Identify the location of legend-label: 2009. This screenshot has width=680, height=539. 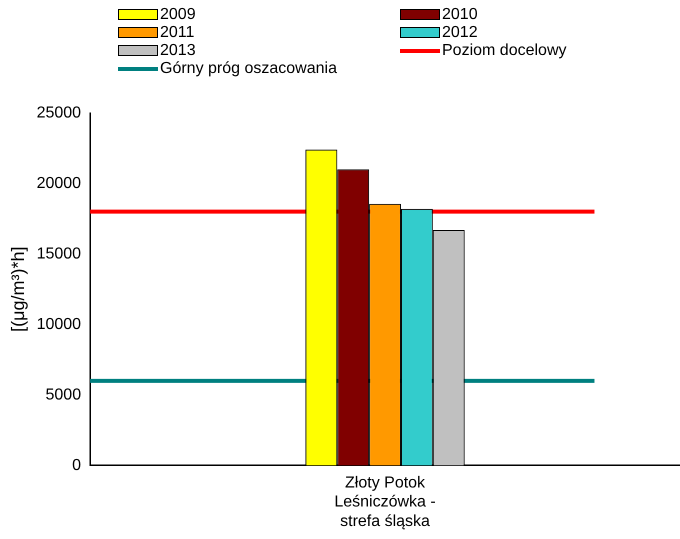
(178, 15).